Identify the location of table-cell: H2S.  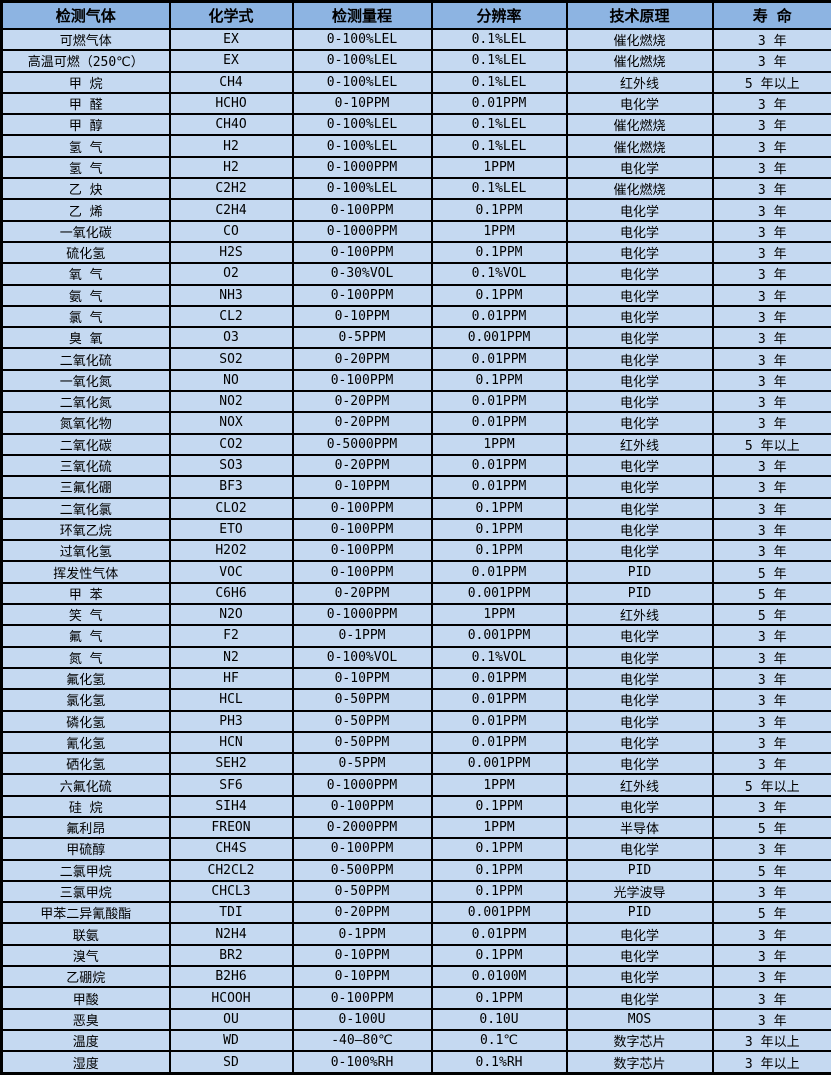
(231, 252).